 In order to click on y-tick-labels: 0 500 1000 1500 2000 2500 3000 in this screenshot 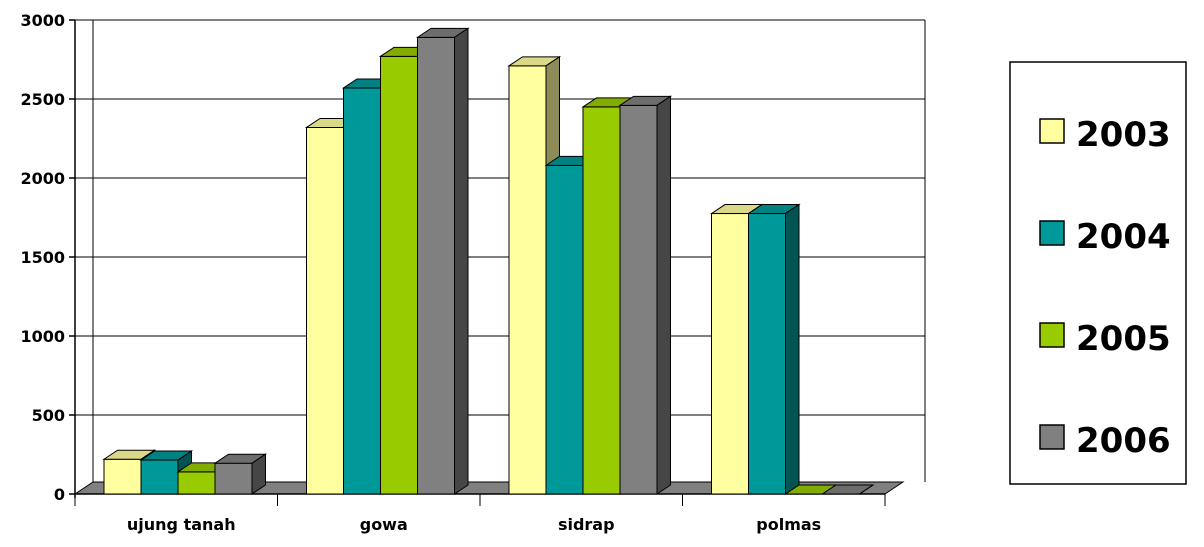, I will do `click(42, 257)`.